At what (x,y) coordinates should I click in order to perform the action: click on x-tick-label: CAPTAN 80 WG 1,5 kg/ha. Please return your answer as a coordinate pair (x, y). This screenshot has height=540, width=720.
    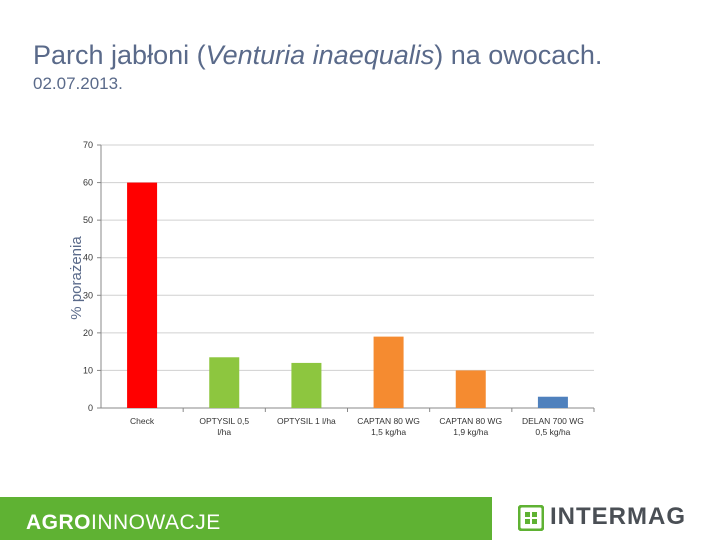
    Looking at the image, I should click on (388, 426).